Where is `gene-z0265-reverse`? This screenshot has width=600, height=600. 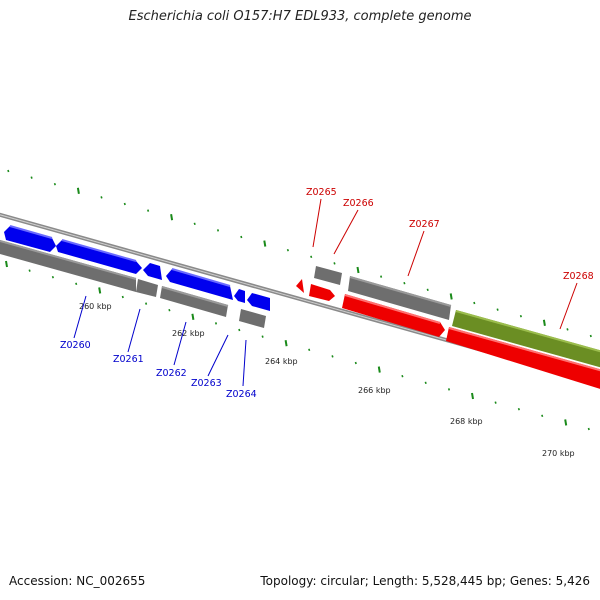
gene-z0265-reverse is located at coordinates (300, 286).